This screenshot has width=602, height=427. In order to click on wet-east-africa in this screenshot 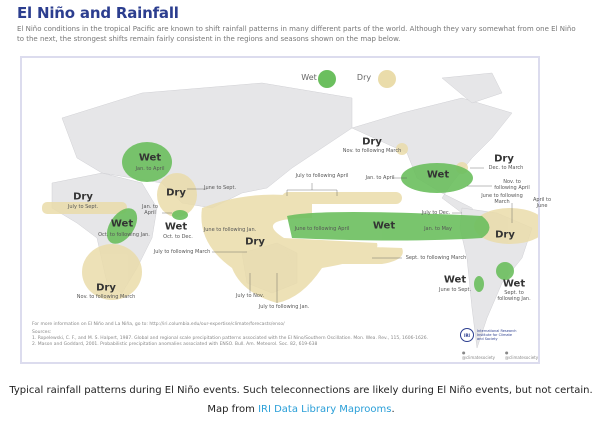, I will do `click(122, 226)`.